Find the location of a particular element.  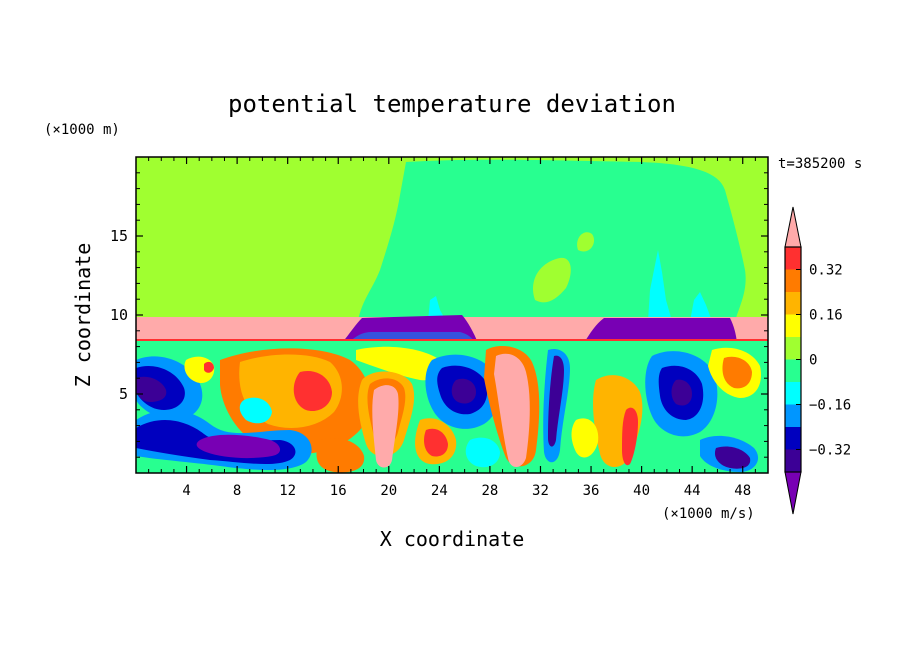

colorbar: 0.32 0.16 0 −0.16 −0.32 is located at coordinates (817, 360).